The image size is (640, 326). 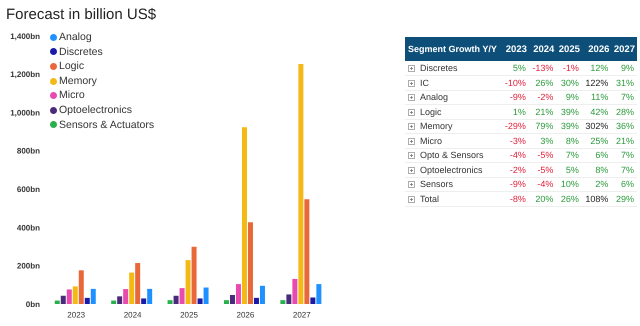 What do you see at coordinates (571, 68) in the screenshot?
I see `data-label: -1%` at bounding box center [571, 68].